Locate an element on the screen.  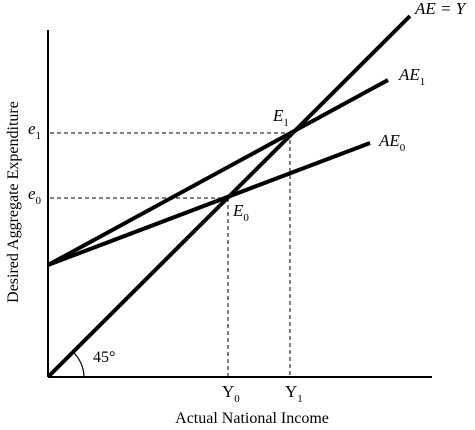
y-tick-e0: e0 is located at coordinates (35, 195).